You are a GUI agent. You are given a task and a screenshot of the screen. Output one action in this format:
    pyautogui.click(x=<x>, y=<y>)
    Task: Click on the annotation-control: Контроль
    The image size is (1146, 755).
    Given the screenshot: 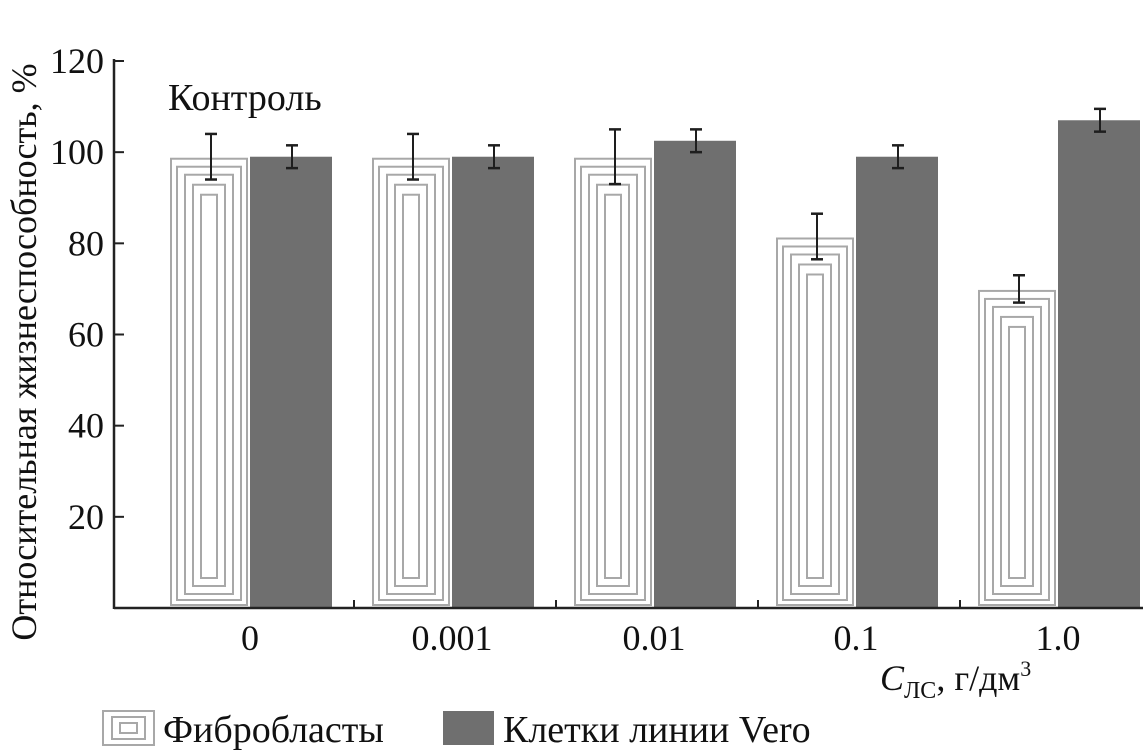 What is the action you would take?
    pyautogui.click(x=245, y=98)
    